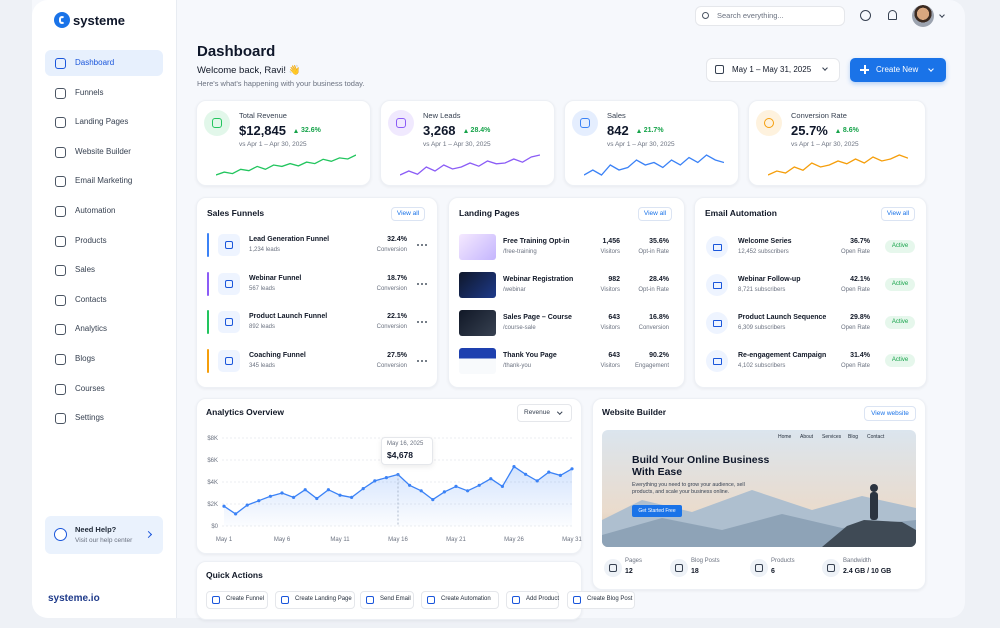 This screenshot has height=628, width=1000. What do you see at coordinates (659, 317) in the screenshot?
I see `page-rate: 16.8%` at bounding box center [659, 317].